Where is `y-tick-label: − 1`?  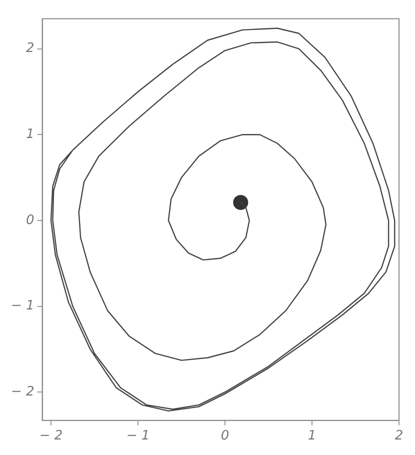
y-tick-label: − 1 is located at coordinates (22, 306).